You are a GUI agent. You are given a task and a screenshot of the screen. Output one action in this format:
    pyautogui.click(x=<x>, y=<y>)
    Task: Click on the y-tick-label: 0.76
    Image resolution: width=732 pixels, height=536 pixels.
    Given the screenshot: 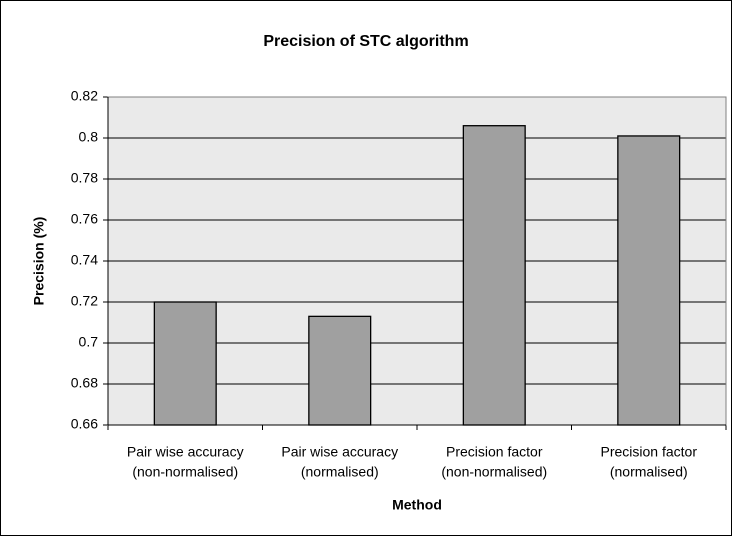 What is the action you would take?
    pyautogui.click(x=84, y=219)
    